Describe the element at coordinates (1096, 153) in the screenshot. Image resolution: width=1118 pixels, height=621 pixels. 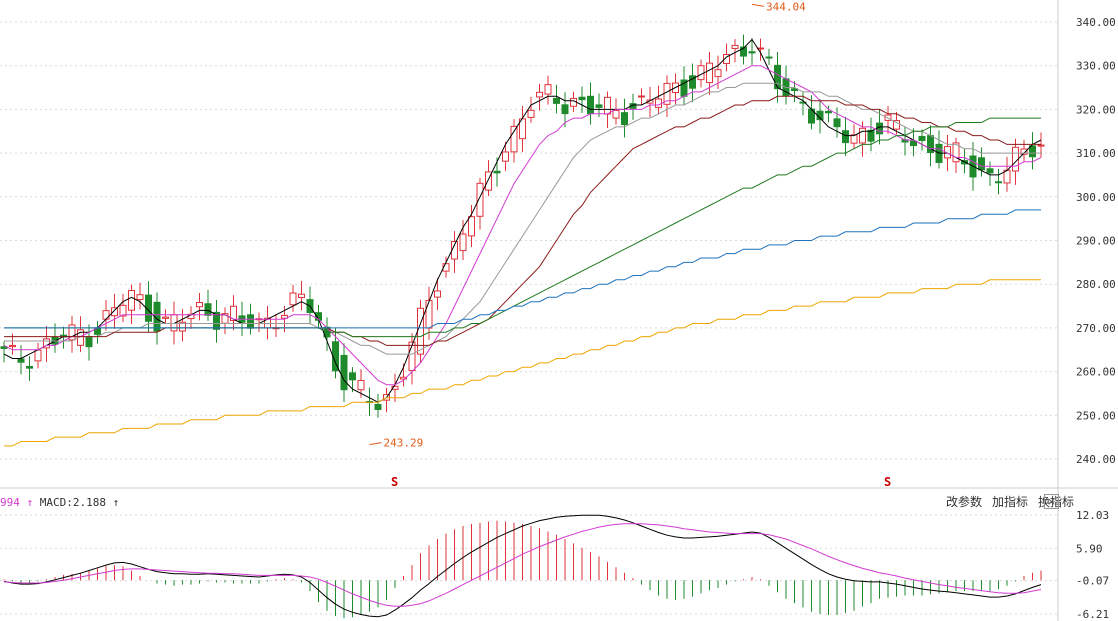
I see `main-y-tick-label: 310.00` at that location.